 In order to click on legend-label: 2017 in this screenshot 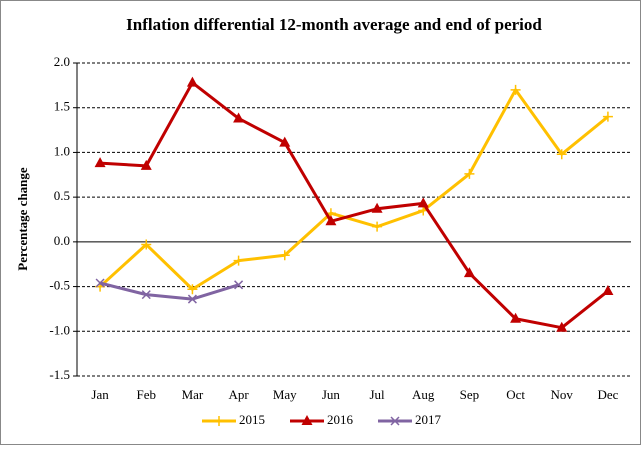, I will do `click(428, 419)`.